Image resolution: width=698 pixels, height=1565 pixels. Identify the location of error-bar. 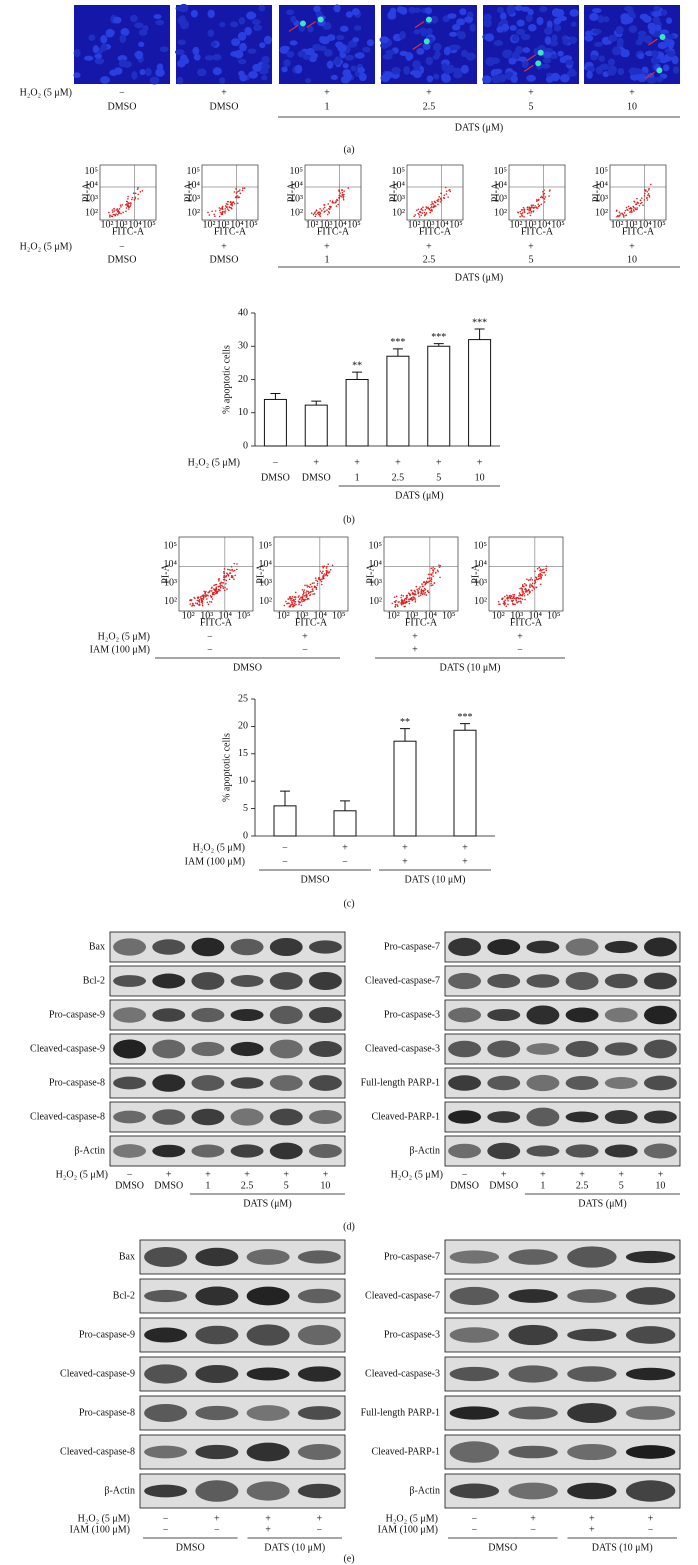
(345, 805).